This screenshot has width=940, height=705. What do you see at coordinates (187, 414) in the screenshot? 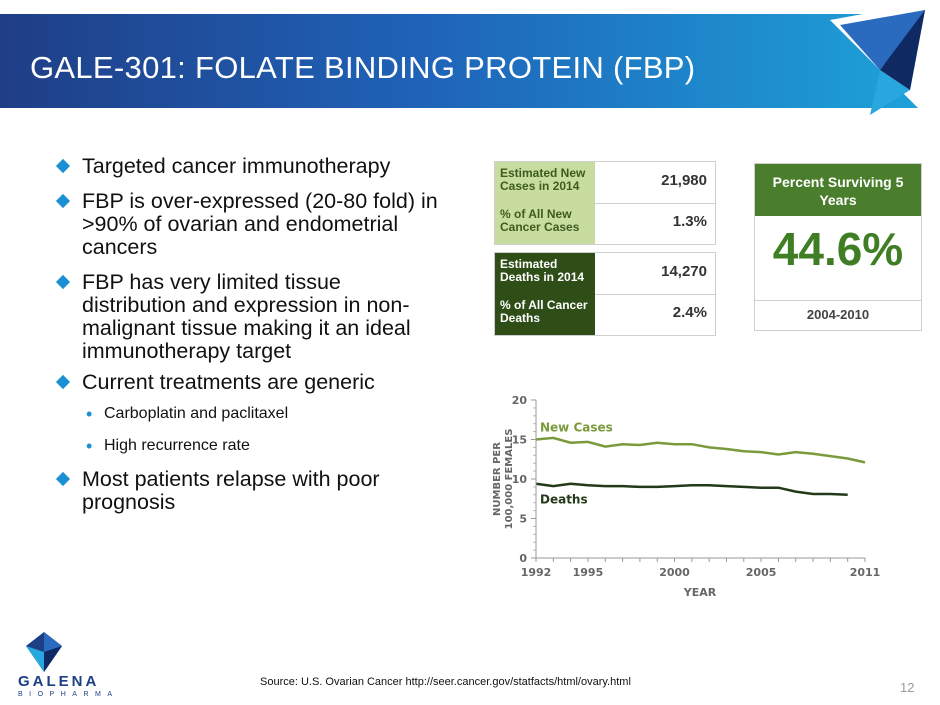
I see `sub-bullet-item: • Carboplatin and paclitaxel` at bounding box center [187, 414].